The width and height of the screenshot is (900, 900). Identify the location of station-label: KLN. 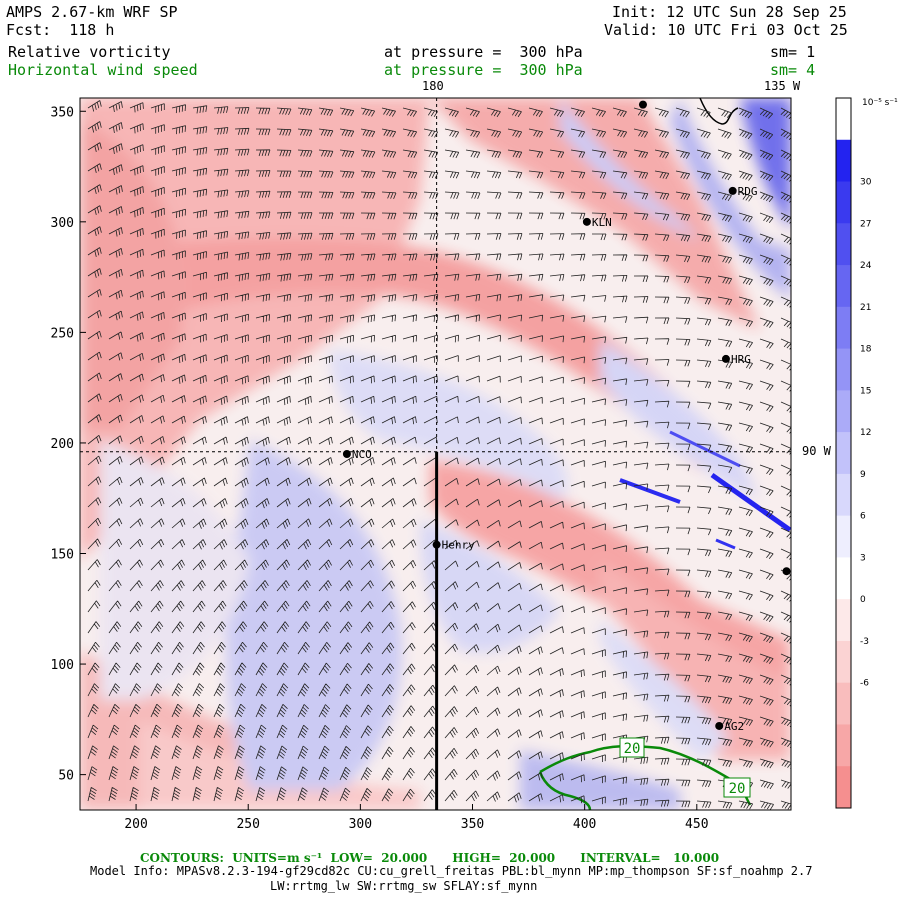
(602, 222).